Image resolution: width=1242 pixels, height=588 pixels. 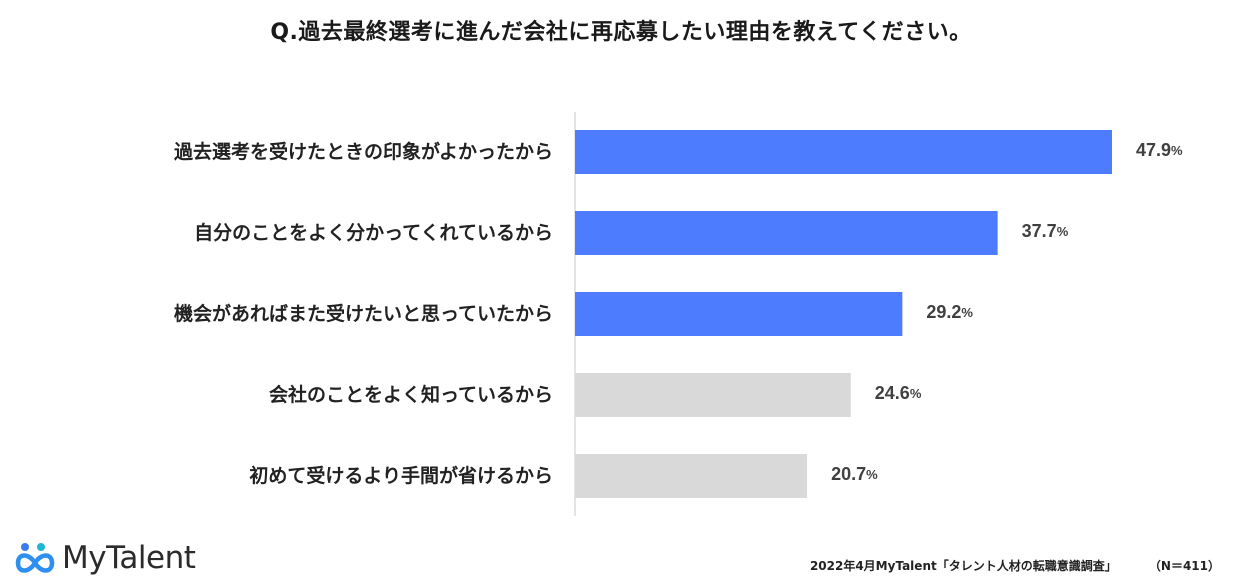 I want to click on value-label-5: 20.7%, so click(x=854, y=474).